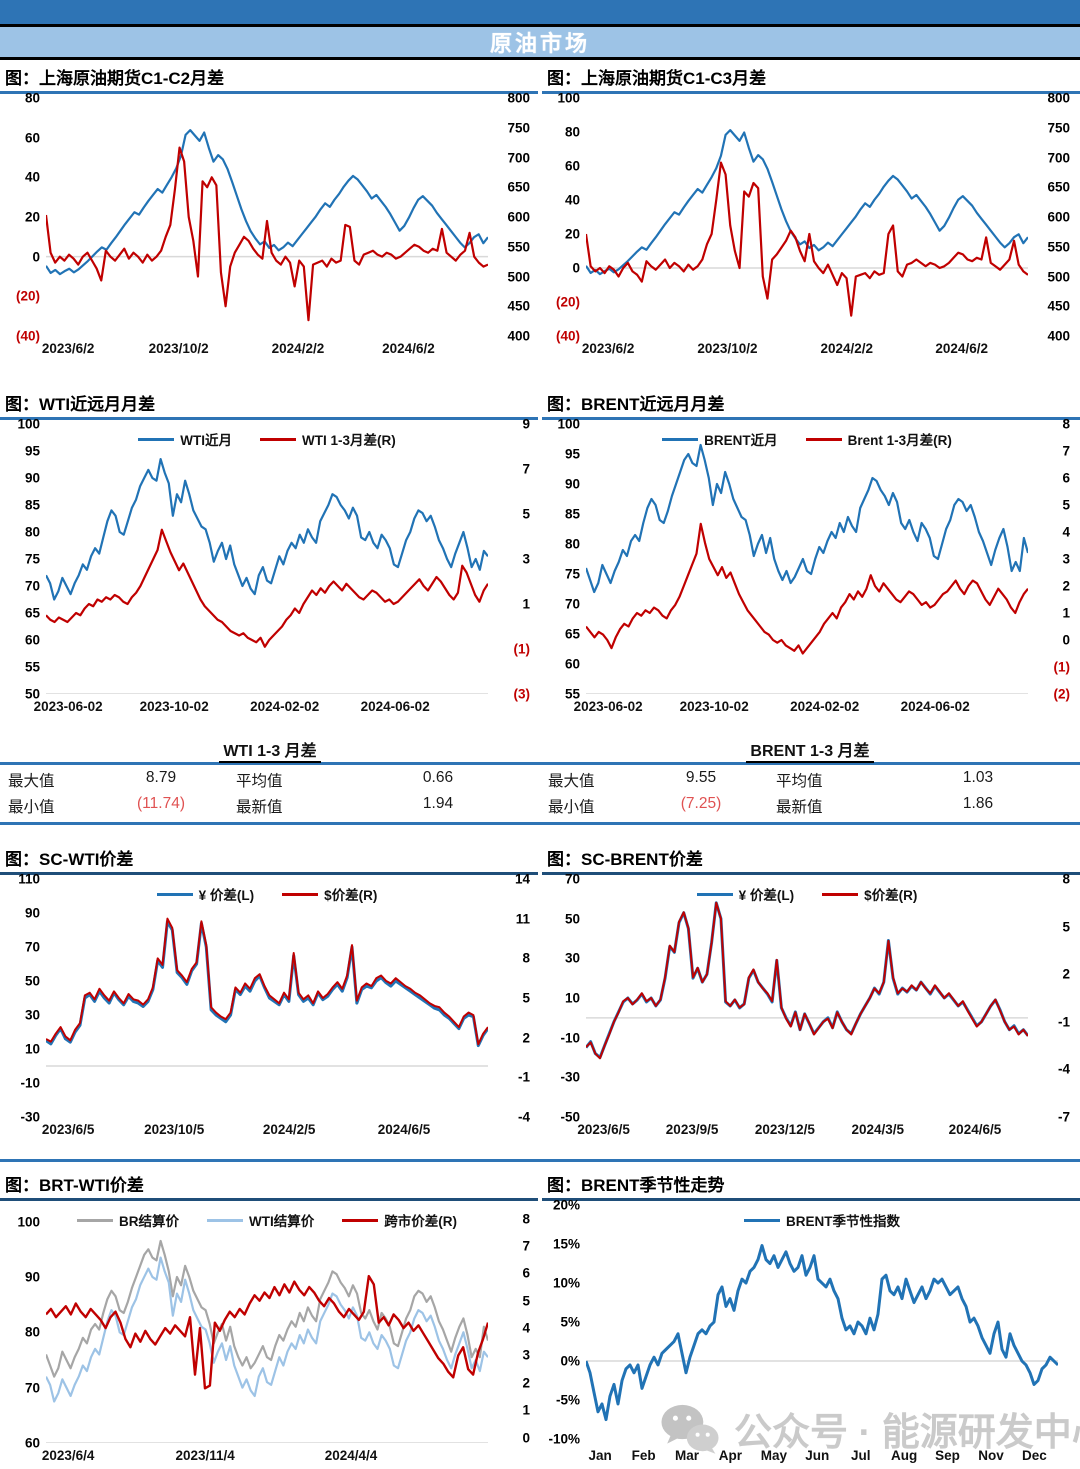  Describe the element at coordinates (567, 1400) in the screenshot. I see `axis-tick: -5%` at that location.